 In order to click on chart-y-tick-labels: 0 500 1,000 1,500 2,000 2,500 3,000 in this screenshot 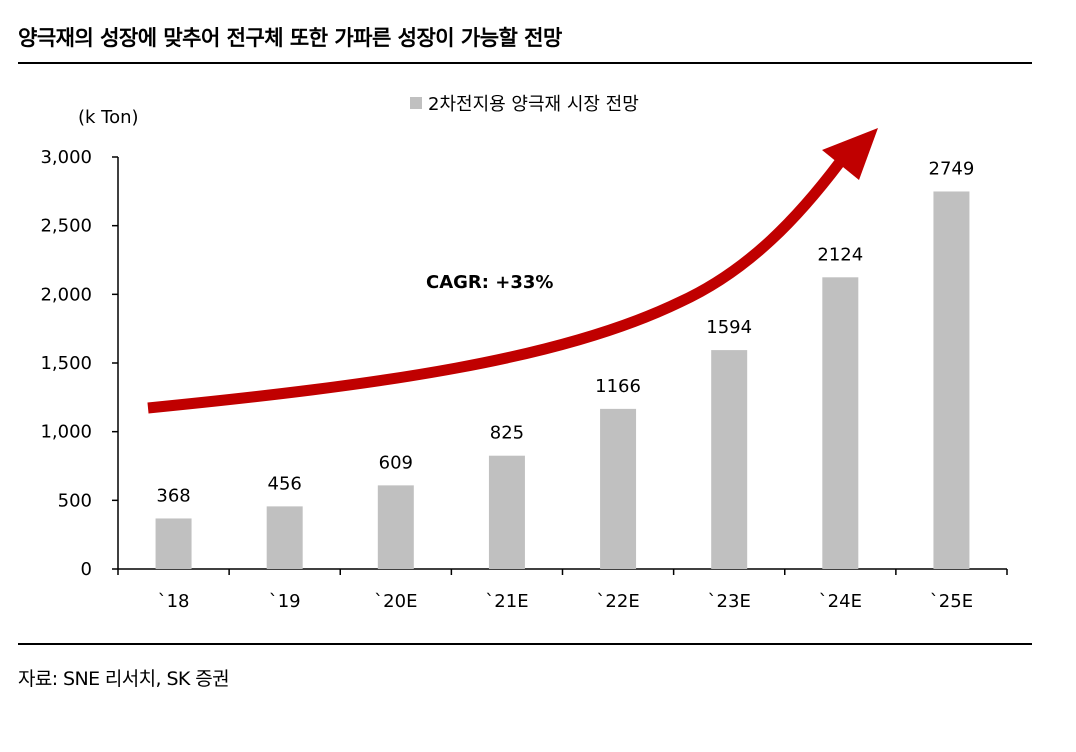, I will do `click(66, 363)`.